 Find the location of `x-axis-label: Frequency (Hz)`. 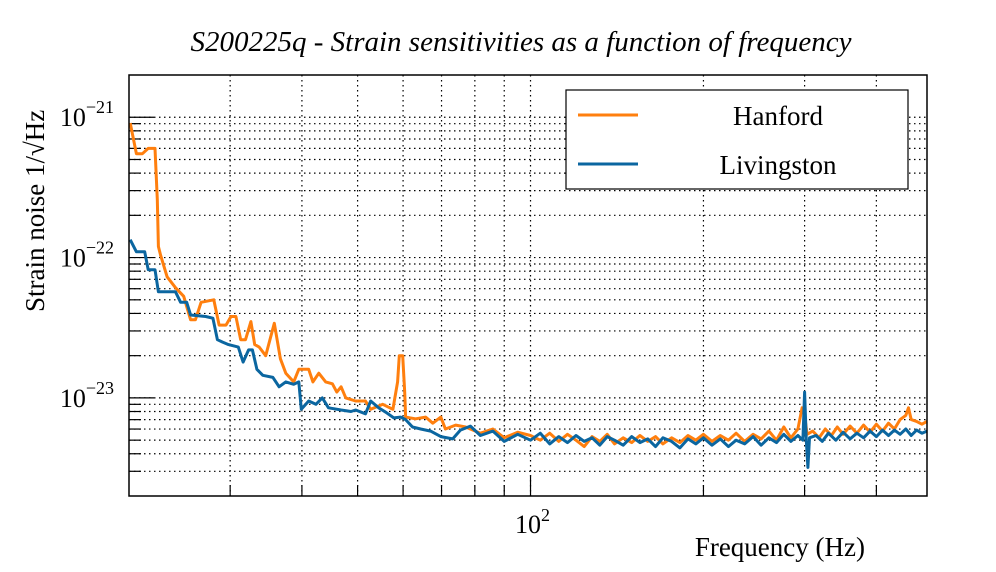

x-axis-label: Frequency (Hz) is located at coordinates (780, 547).